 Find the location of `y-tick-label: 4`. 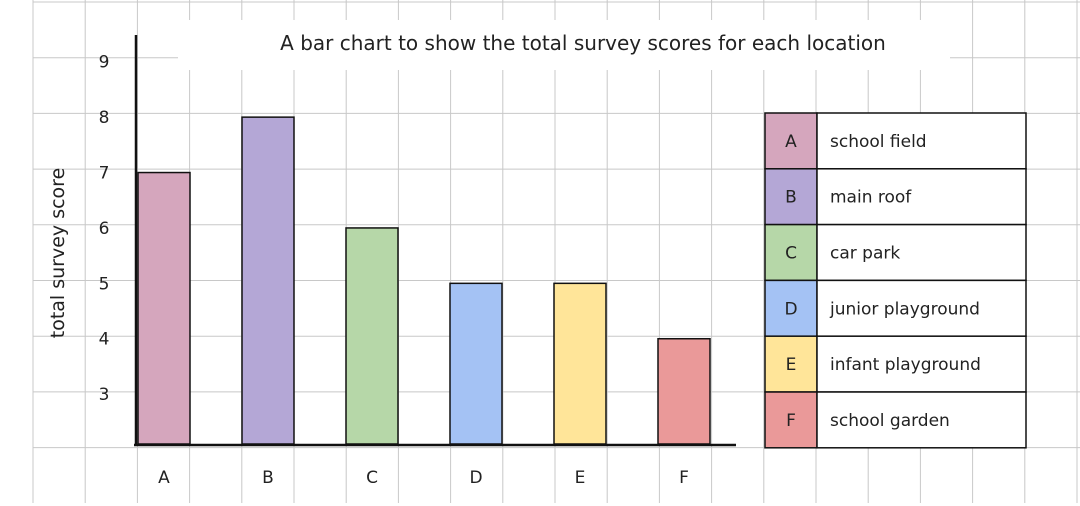

y-tick-label: 4 is located at coordinates (104, 340).